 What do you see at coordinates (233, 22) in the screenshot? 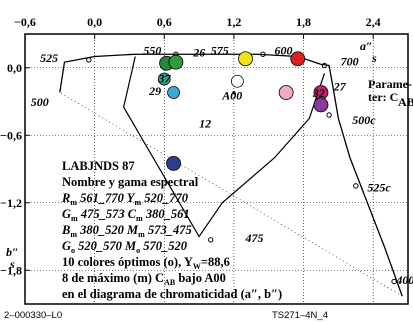
I see `x-tick-label: 1,2` at bounding box center [233, 22].